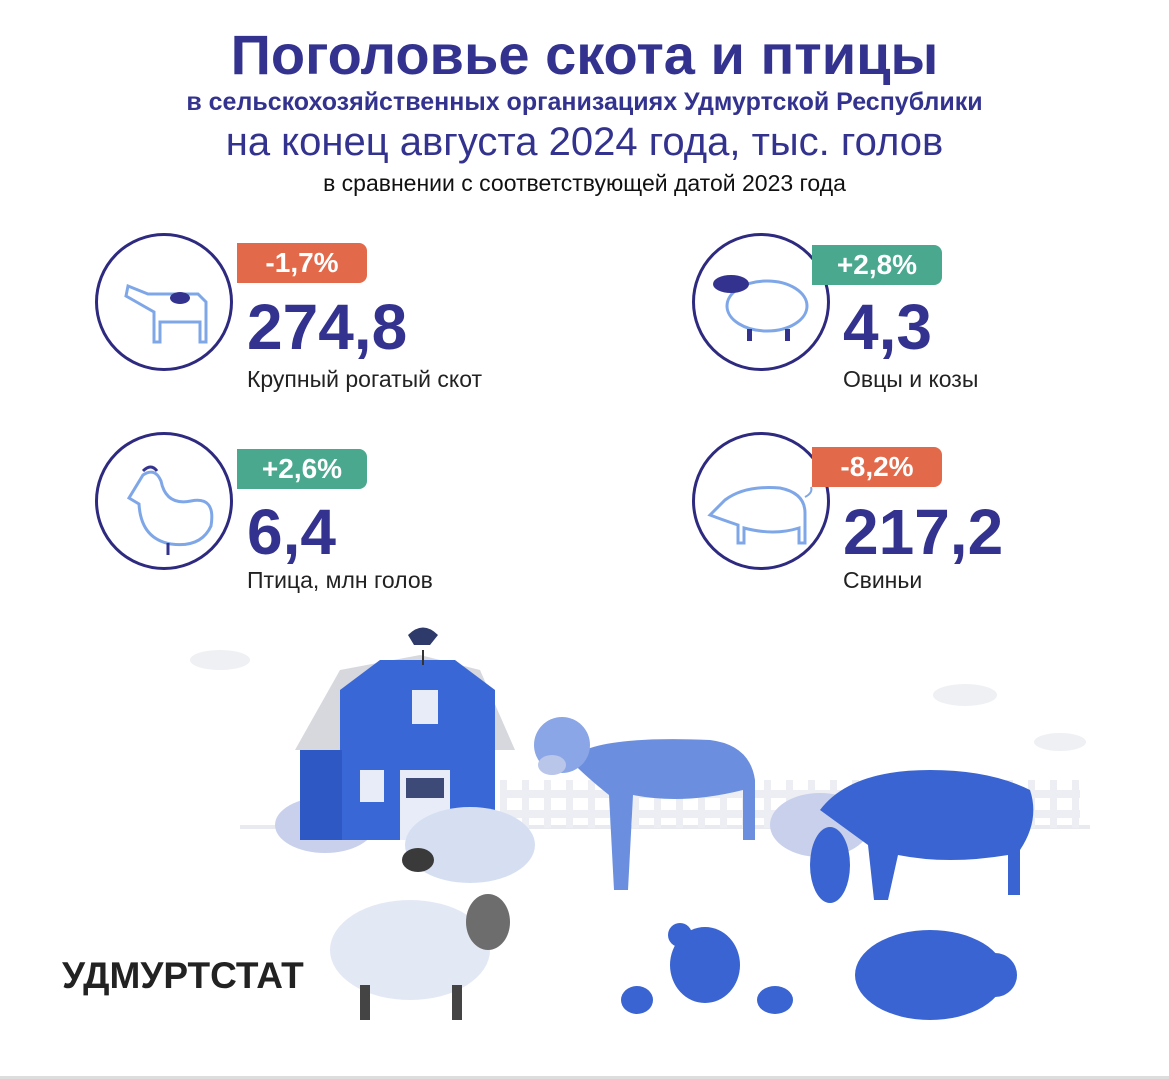  I want to click on change-badge: +2,8%, so click(877, 265).